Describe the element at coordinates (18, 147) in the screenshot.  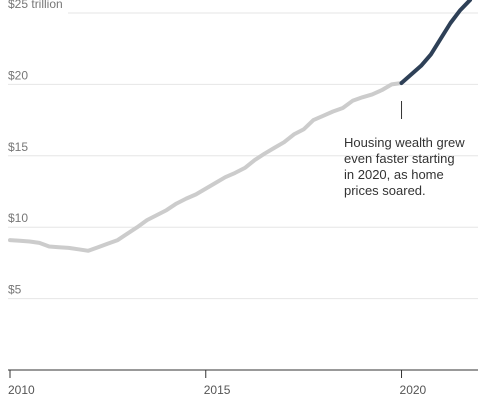
I see `y-tick-label: $15` at that location.